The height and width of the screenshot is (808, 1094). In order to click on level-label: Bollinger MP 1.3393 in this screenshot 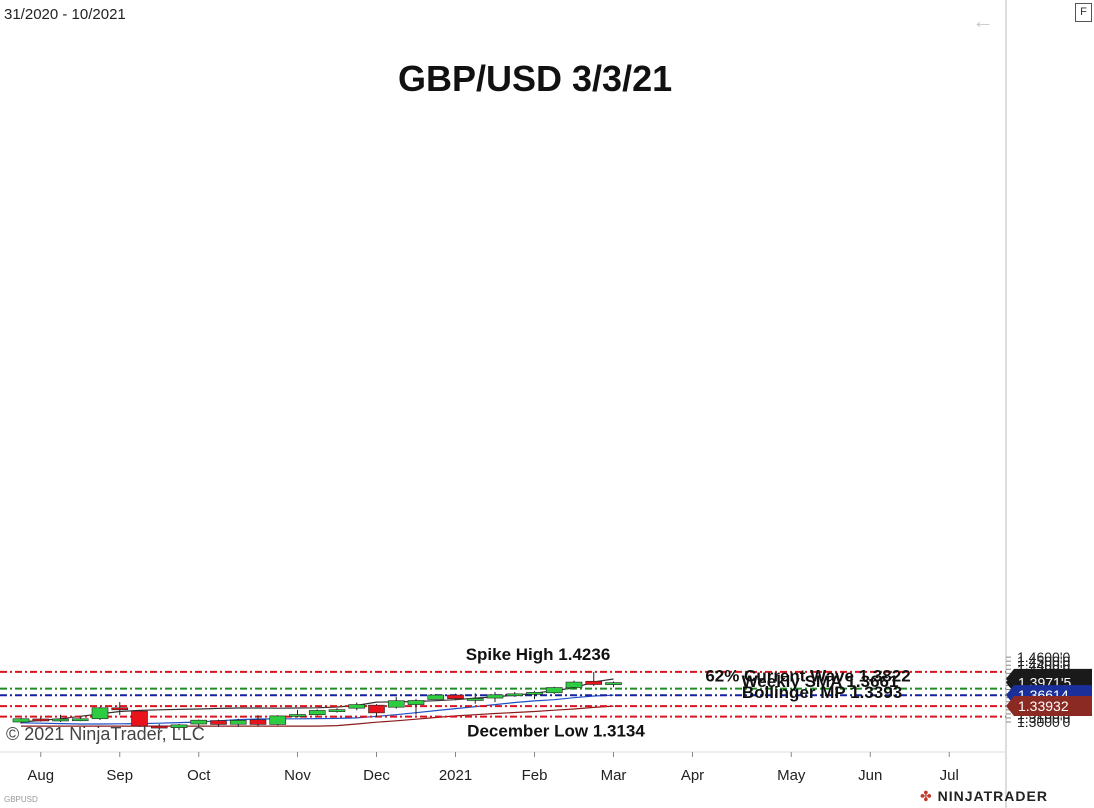, I will do `click(822, 692)`.